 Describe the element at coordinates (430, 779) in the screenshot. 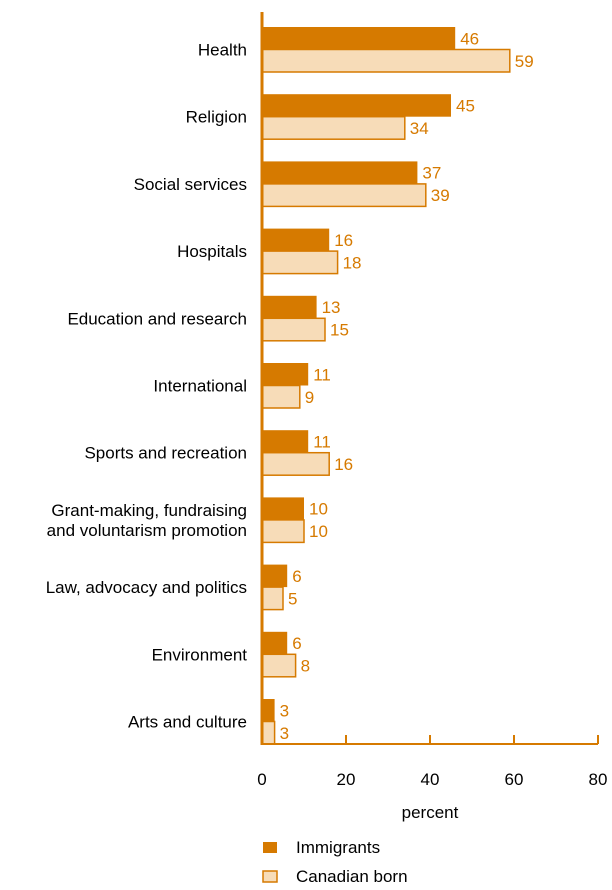

I see `x-tick-label: 40` at that location.